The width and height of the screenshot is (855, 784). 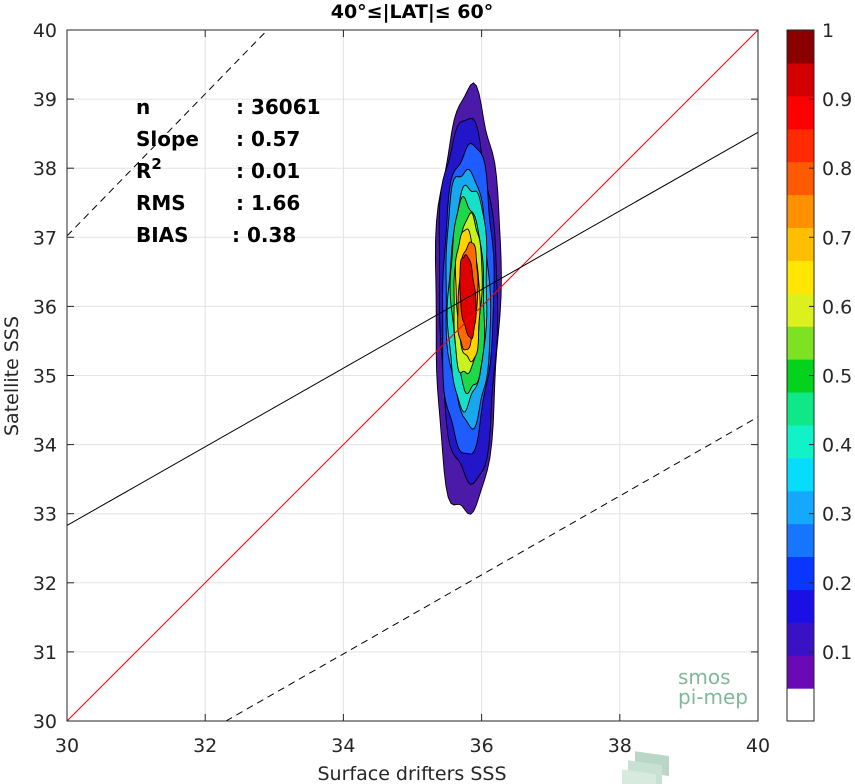 What do you see at coordinates (828, 31) in the screenshot?
I see `colorbar-tick-label-9: 1` at bounding box center [828, 31].